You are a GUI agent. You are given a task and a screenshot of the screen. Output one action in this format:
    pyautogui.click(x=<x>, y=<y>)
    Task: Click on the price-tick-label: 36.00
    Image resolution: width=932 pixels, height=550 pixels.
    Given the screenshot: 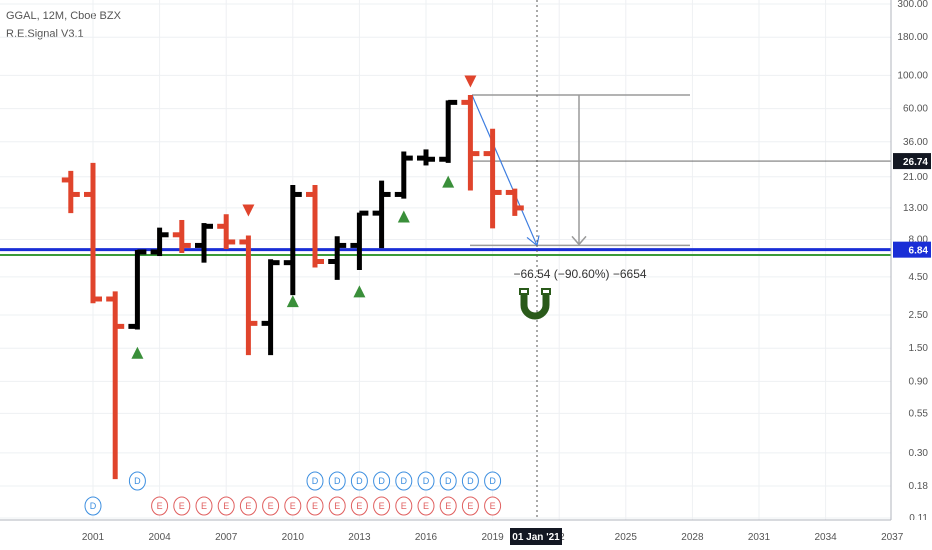 What is the action you would take?
    pyautogui.click(x=915, y=142)
    